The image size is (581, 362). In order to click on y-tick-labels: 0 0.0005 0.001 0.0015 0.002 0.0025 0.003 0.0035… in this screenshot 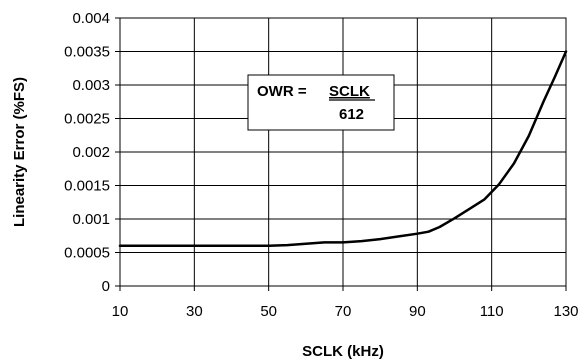, I will do `click(92, 152)`.